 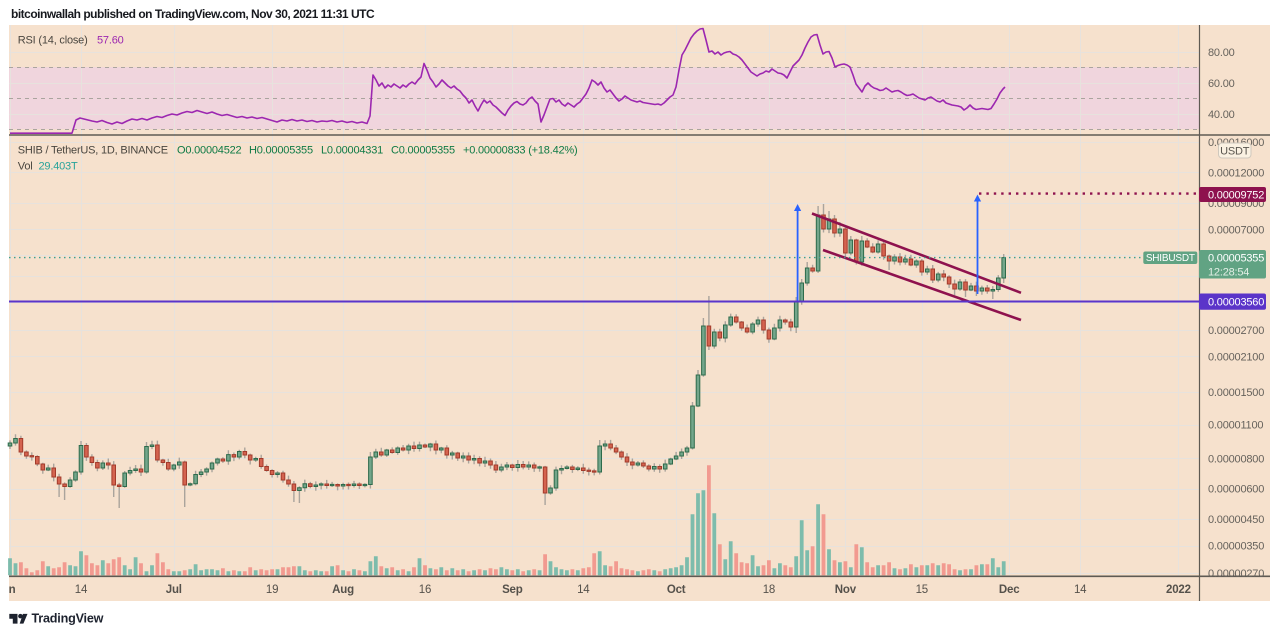 I want to click on svg-text: 0.00002700, so click(x=1236, y=331).